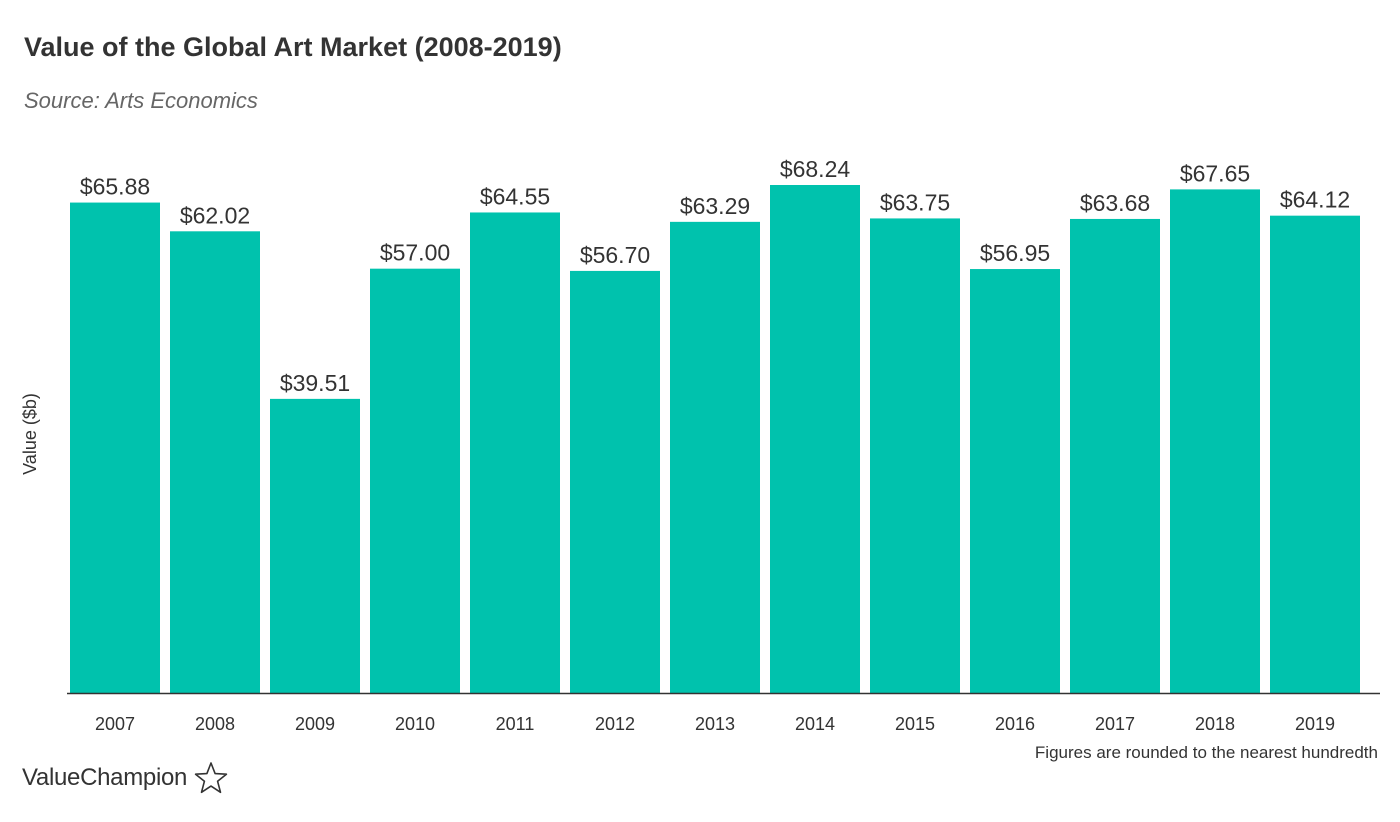 This screenshot has width=1400, height=822. I want to click on x-tick-label-2016: 2016, so click(1015, 724).